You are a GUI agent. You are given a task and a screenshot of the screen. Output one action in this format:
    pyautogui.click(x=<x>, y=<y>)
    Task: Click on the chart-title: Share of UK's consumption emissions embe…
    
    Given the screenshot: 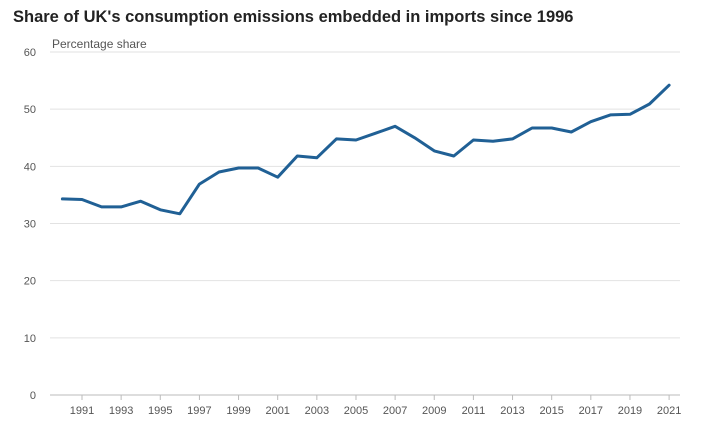 What is the action you would take?
    pyautogui.click(x=293, y=17)
    